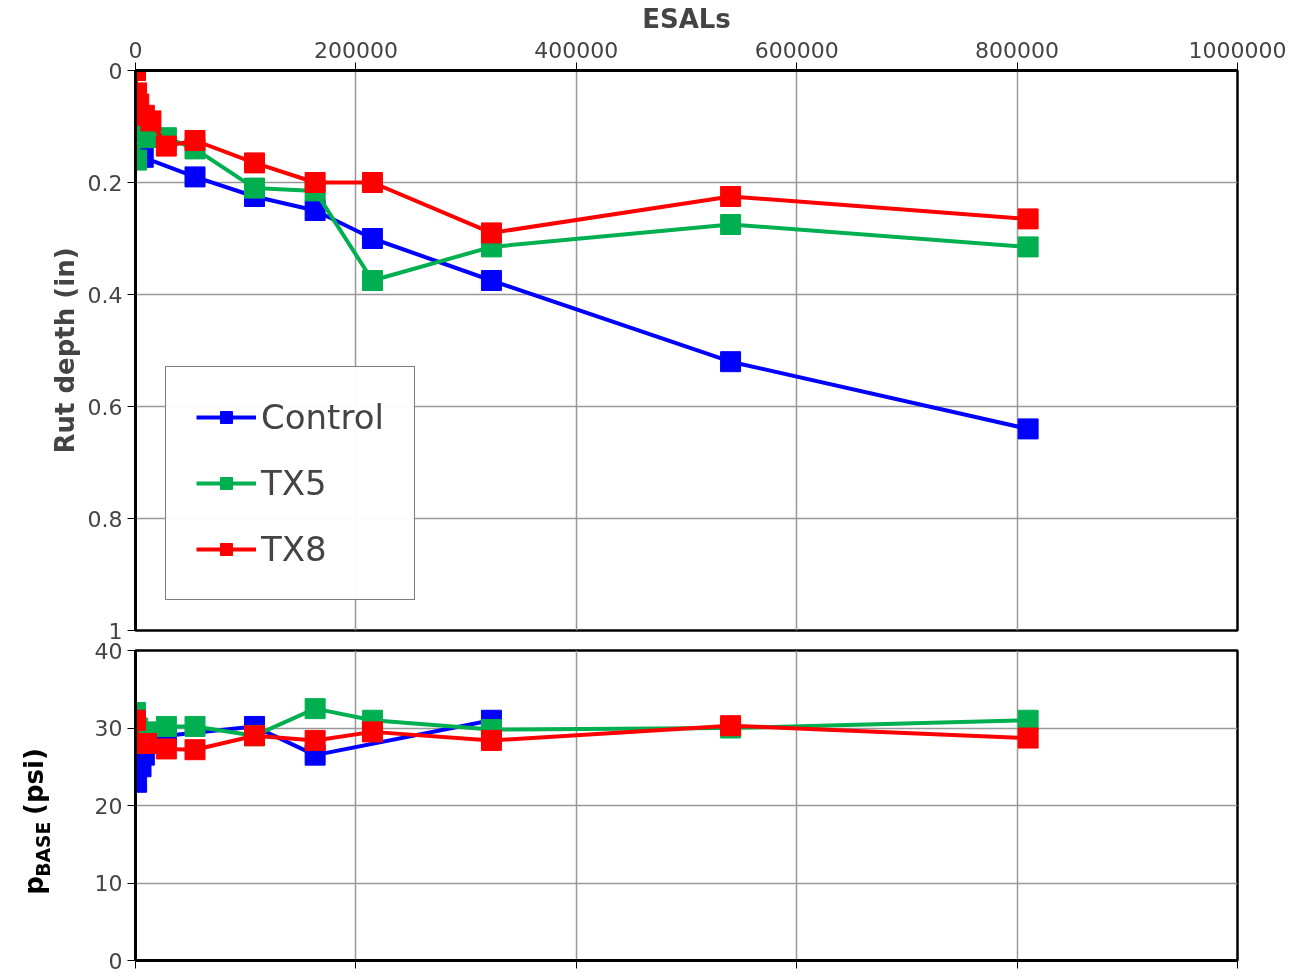  I want to click on x-axis-title: ESALs, so click(686, 18).